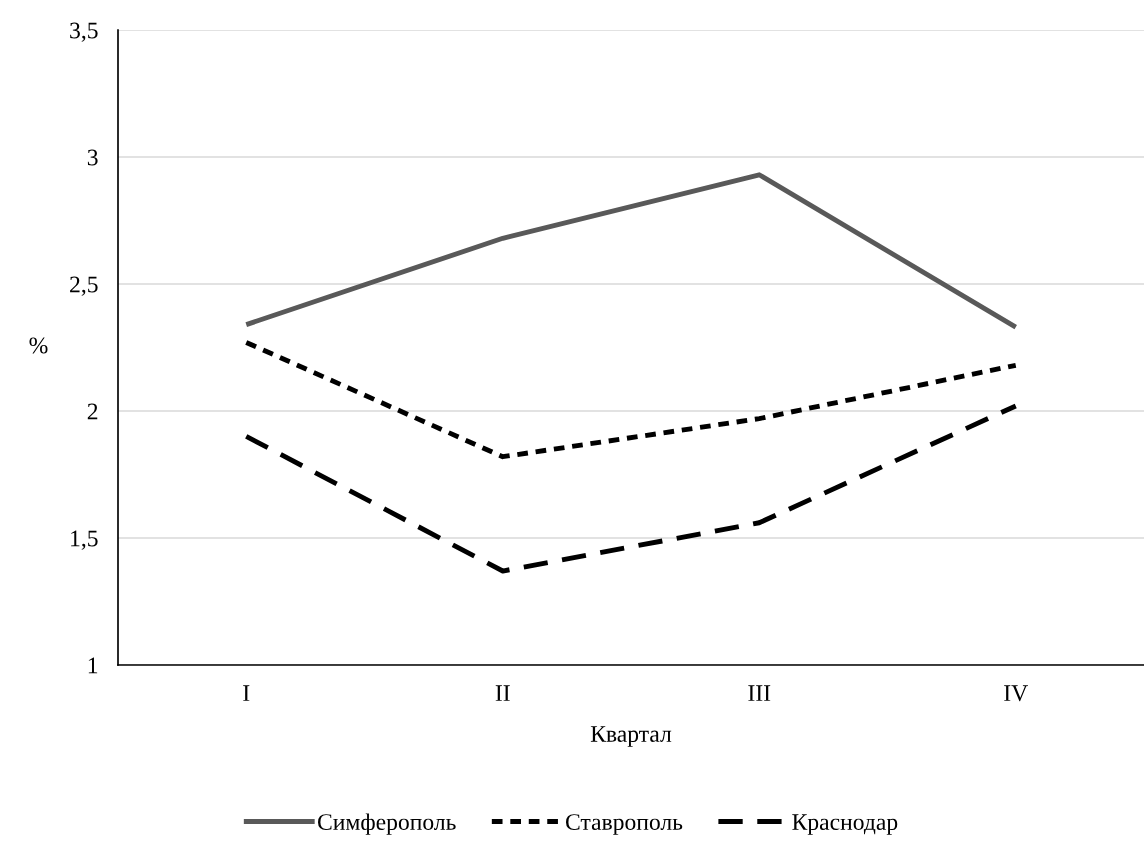 The width and height of the screenshot is (1144, 841). I want to click on y-tick-label: 3, so click(92, 157).